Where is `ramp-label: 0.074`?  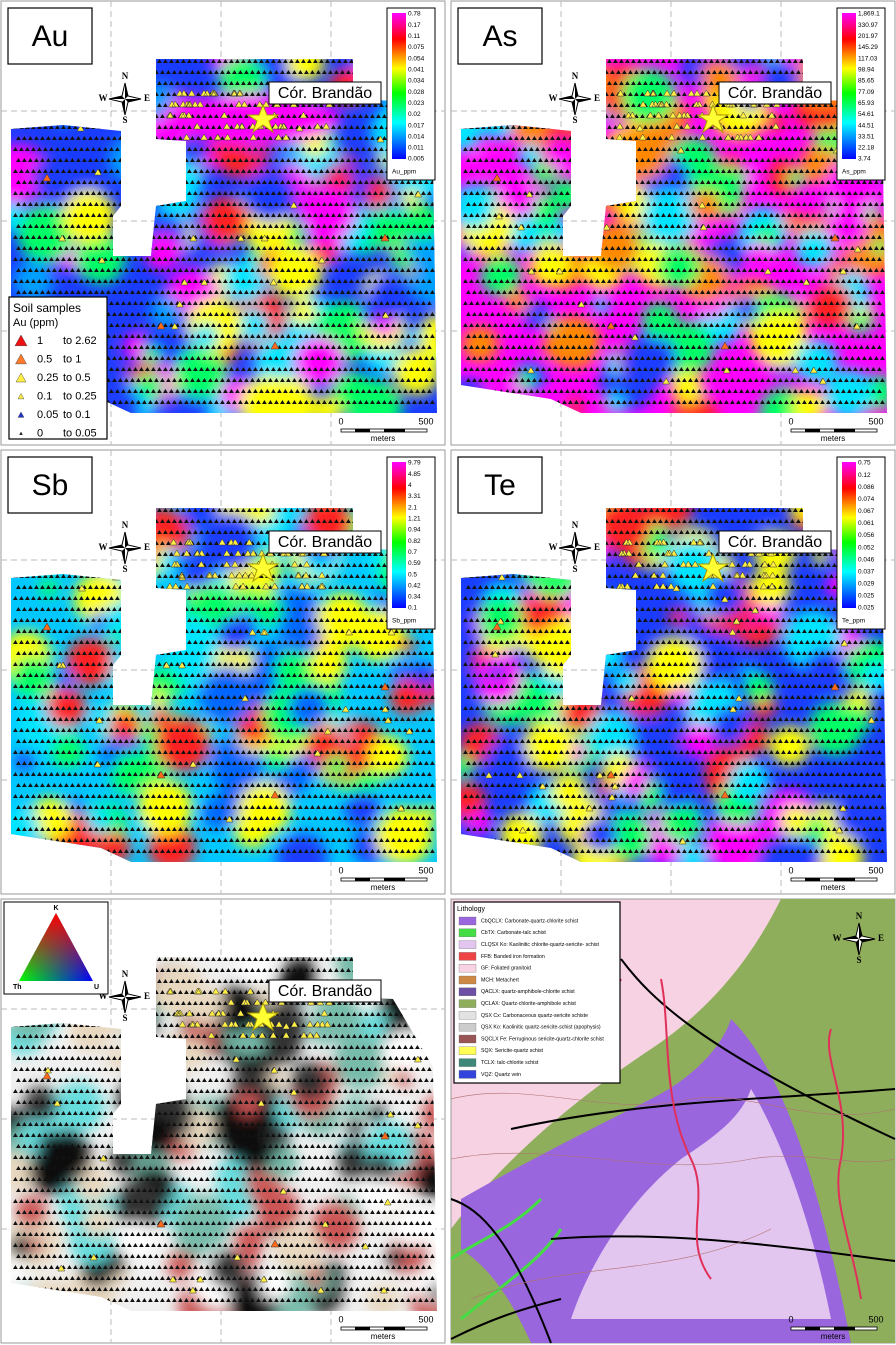 ramp-label: 0.074 is located at coordinates (866, 499).